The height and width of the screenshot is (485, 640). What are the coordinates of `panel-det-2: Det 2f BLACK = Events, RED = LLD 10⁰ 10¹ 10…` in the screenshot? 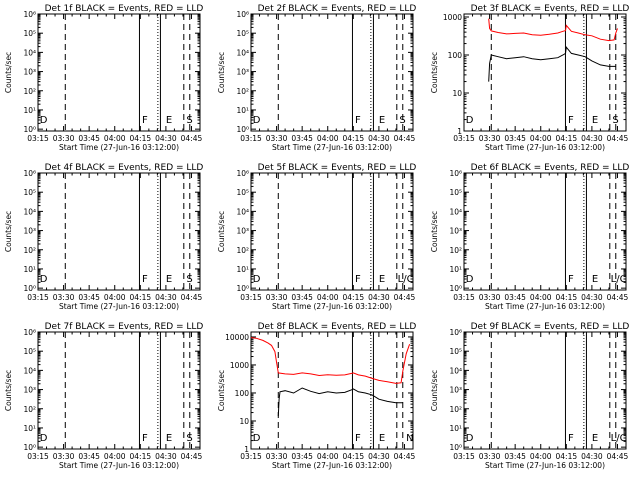 It's located at (316, 78).